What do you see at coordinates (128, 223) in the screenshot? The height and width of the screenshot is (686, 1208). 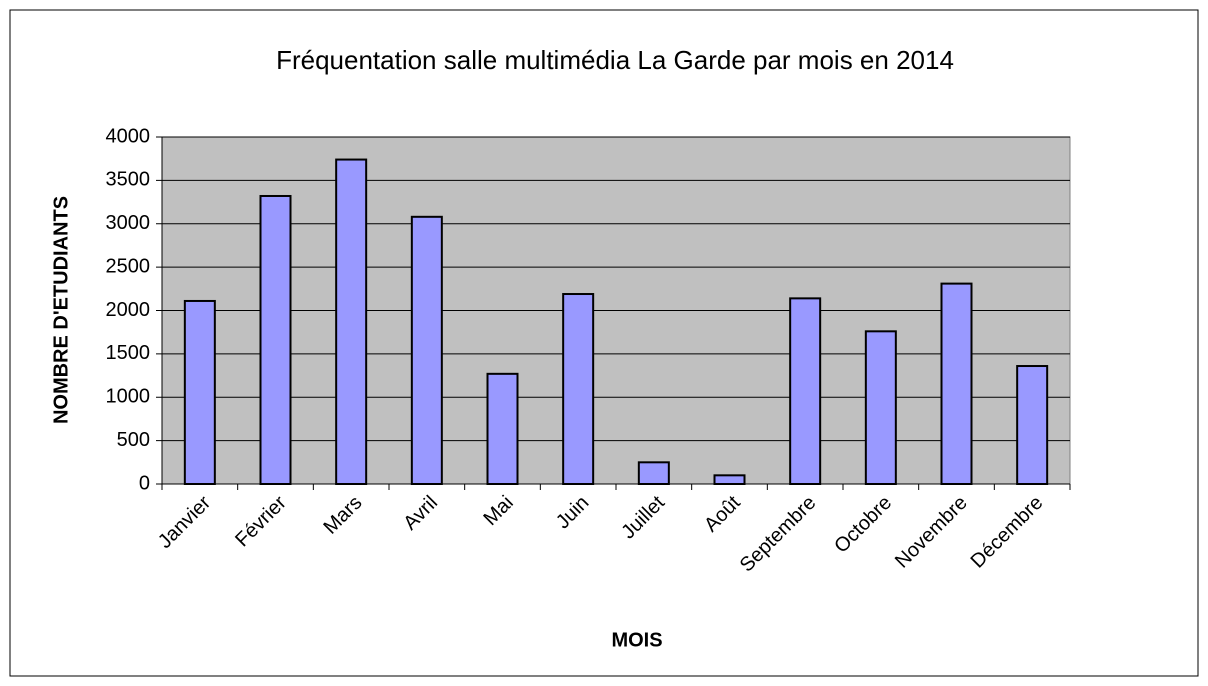 I see `y-tick-label: 3000` at bounding box center [128, 223].